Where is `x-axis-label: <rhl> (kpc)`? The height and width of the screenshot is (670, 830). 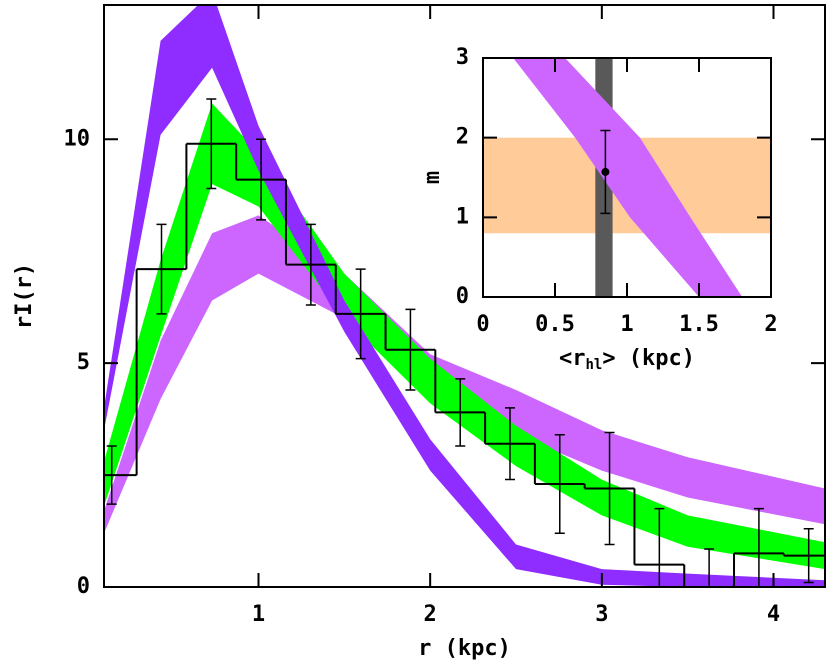 x-axis-label: <rhl> (kpc) is located at coordinates (627, 359).